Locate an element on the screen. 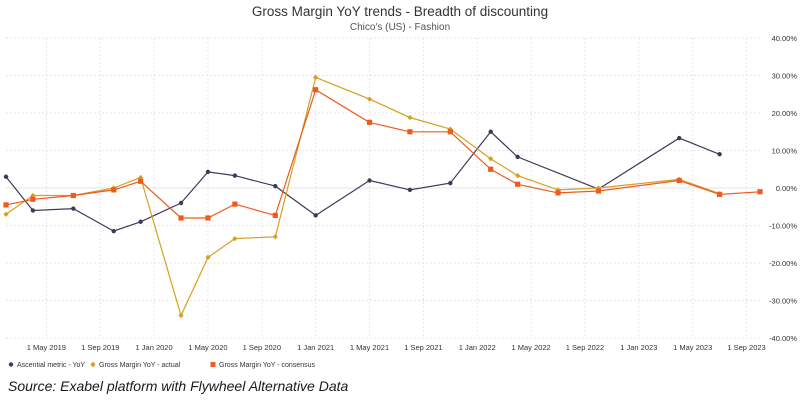 The image size is (803, 403). legend-item: Ascential metric - YoY is located at coordinates (46, 365).